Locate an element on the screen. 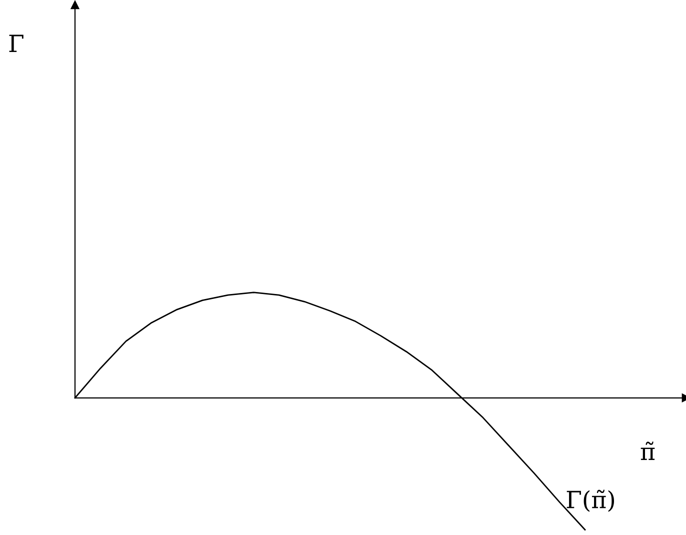 The height and width of the screenshot is (535, 686). annotation: Γ(π̃) is located at coordinates (590, 501).